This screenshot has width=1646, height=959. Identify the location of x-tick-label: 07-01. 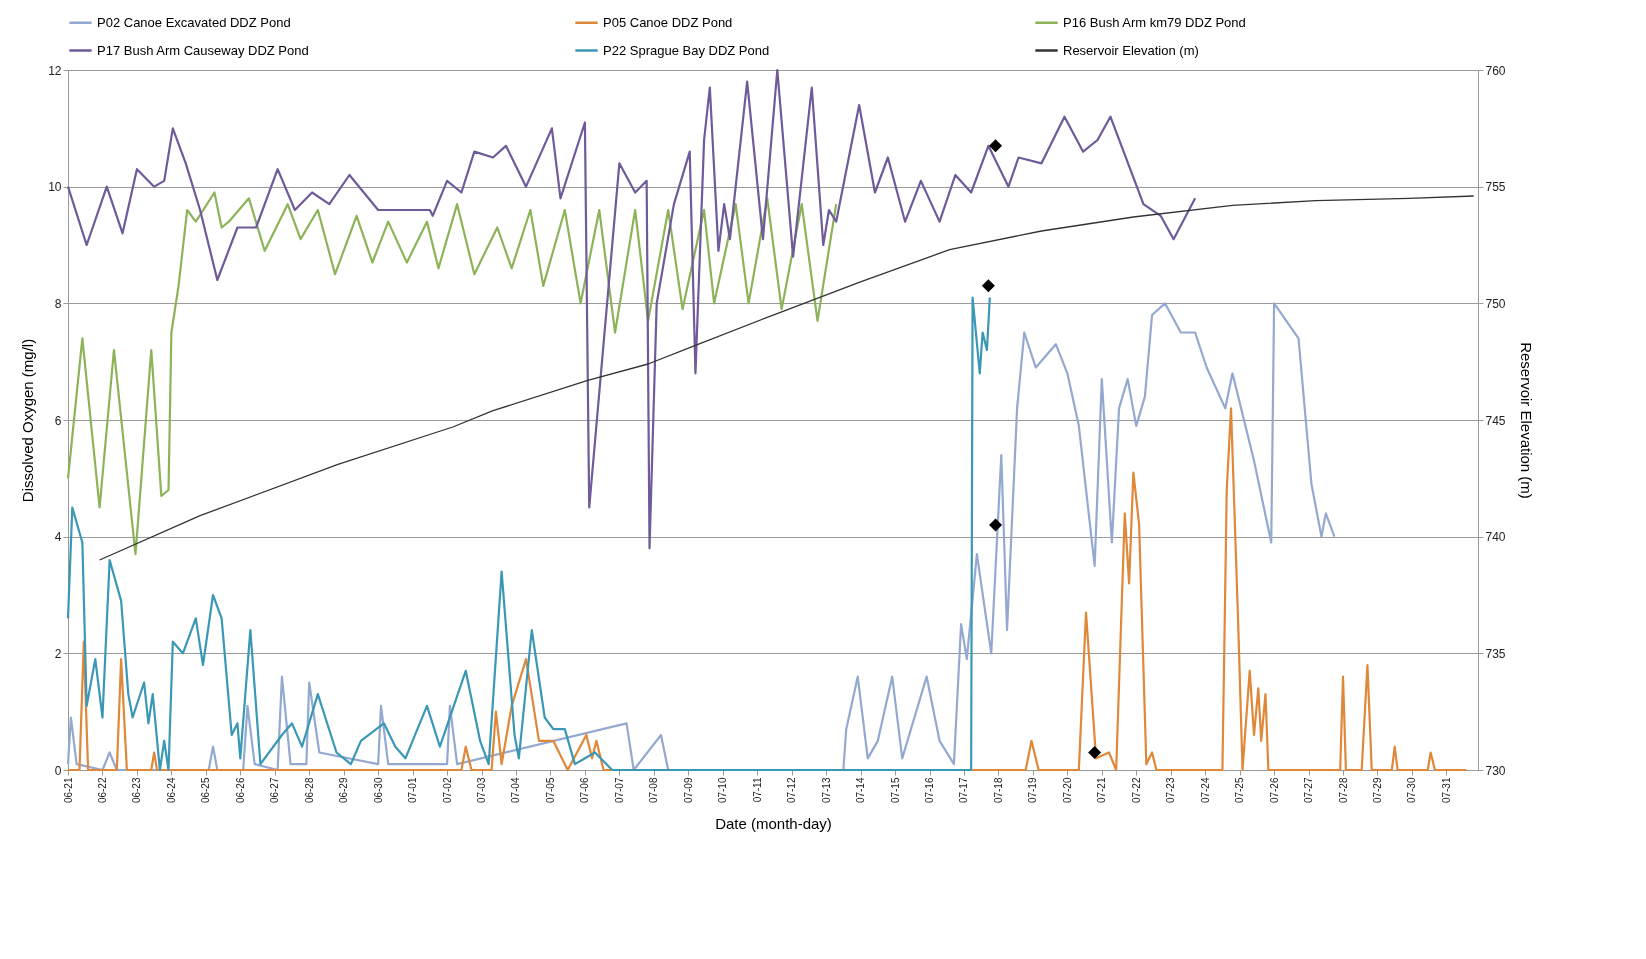
(413, 790).